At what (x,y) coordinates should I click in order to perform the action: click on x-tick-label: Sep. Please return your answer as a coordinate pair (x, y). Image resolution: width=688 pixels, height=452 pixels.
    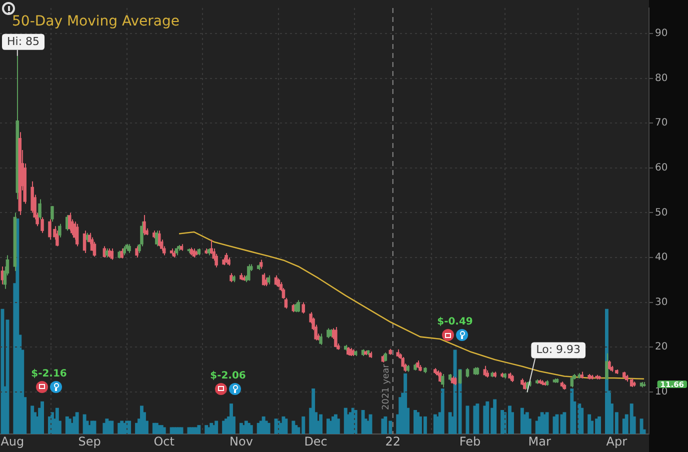
    Looking at the image, I should click on (89, 441).